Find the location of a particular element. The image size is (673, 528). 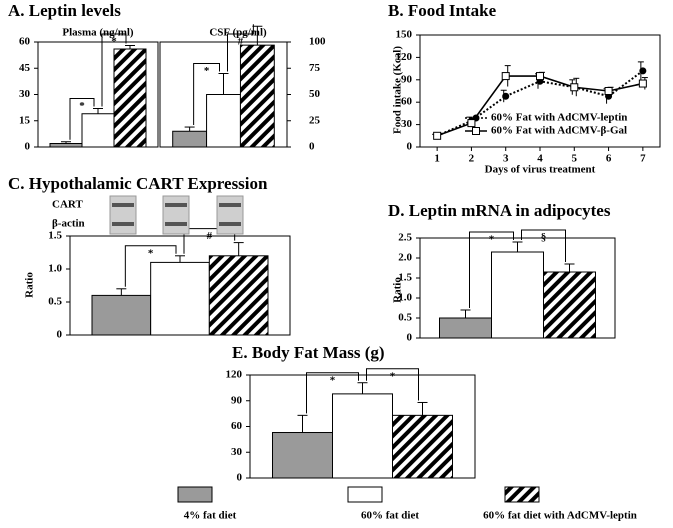

panel-subtitle: CSF (pg/ml) is located at coordinates (238, 33).